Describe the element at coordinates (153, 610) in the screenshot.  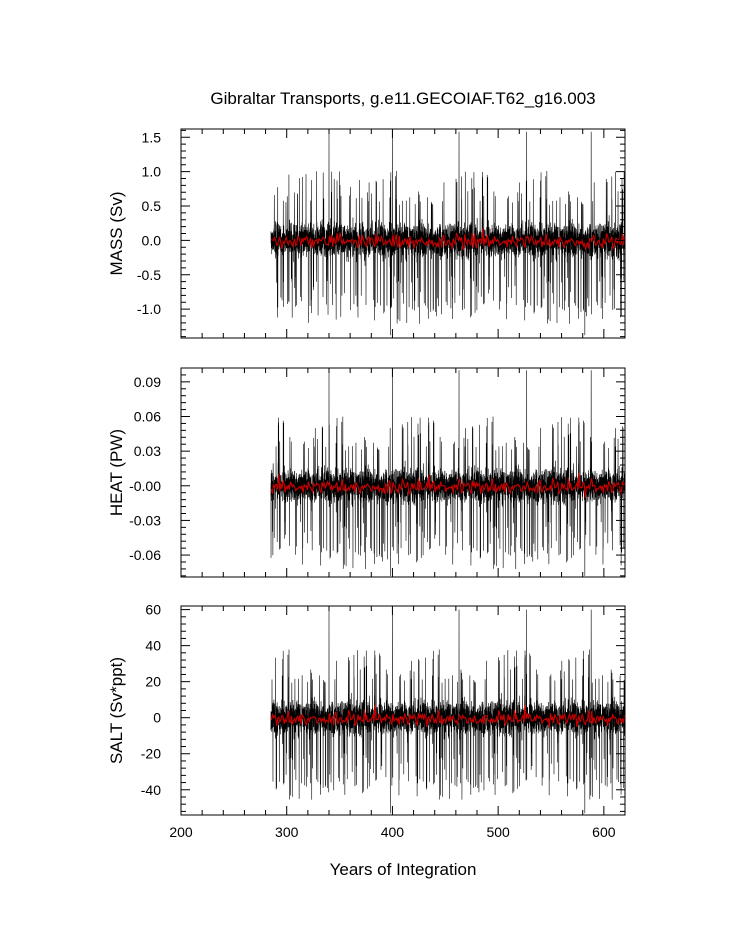
I see `y-tick-label: 60` at that location.